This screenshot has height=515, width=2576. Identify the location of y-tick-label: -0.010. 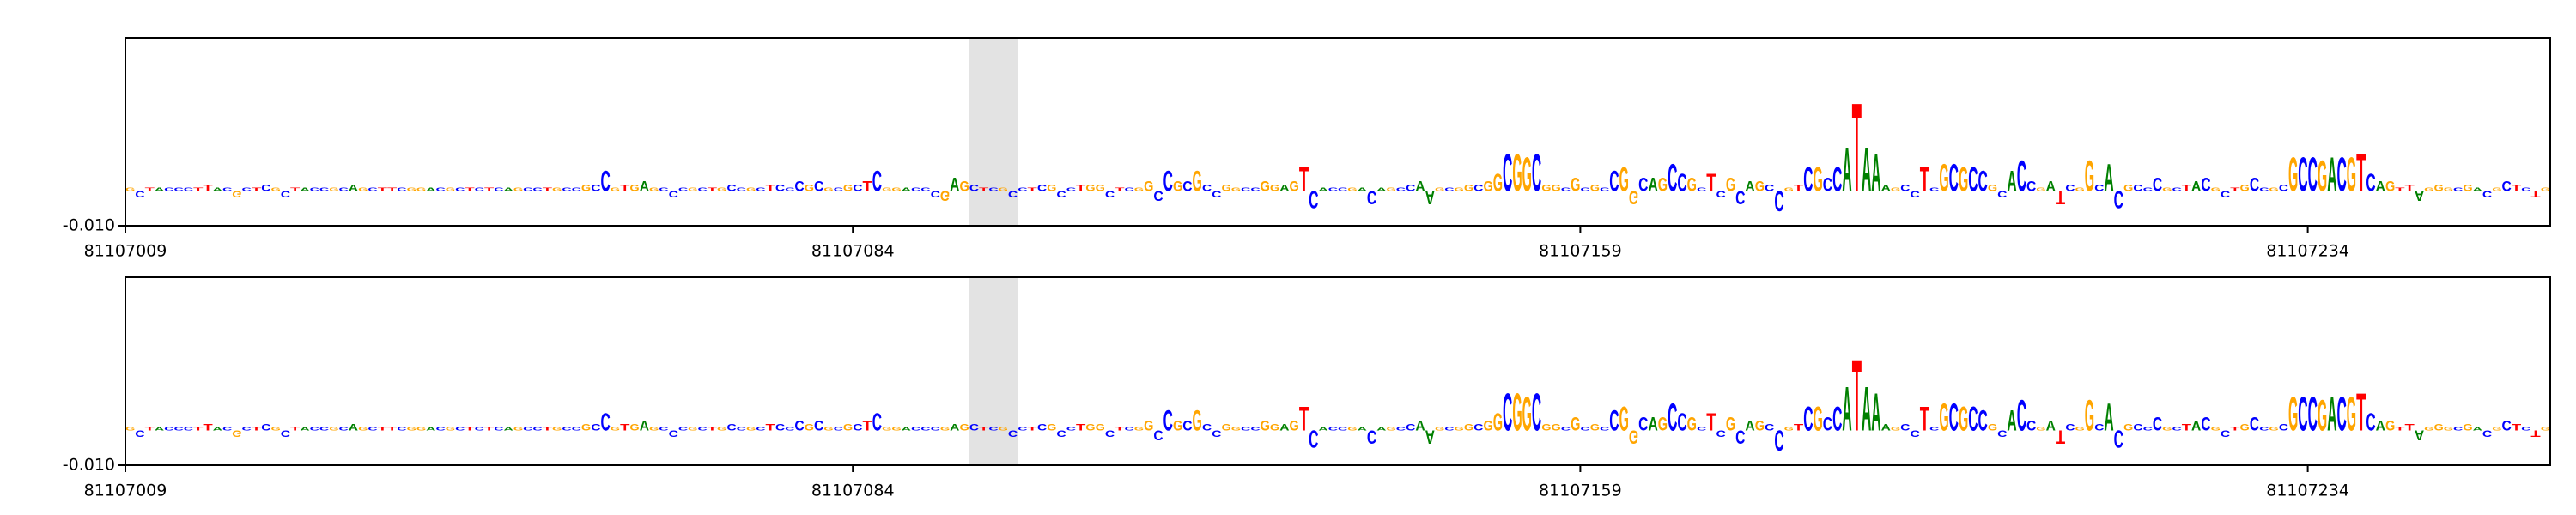
(89, 465).